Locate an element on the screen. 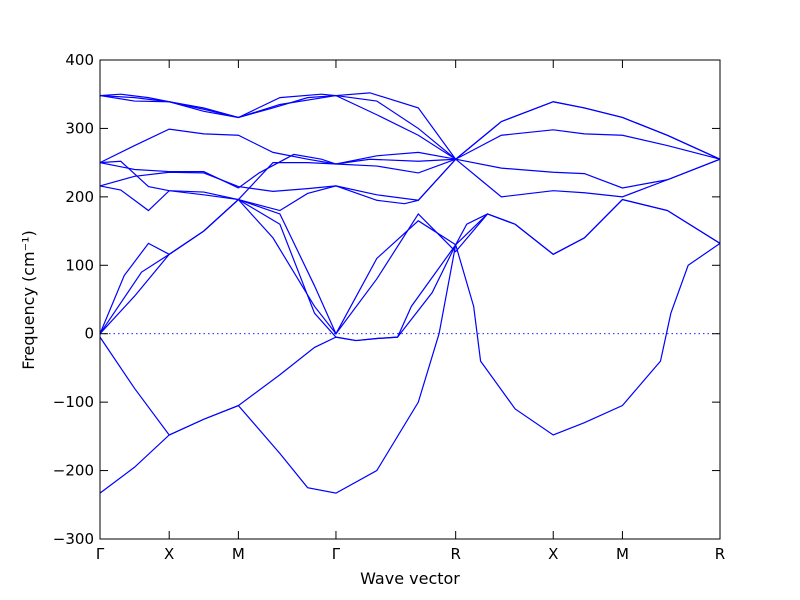 This screenshot has height=600, width=800. y-tick-labels: −300 −200 −100 0 100 200 300 400 is located at coordinates (73, 299).